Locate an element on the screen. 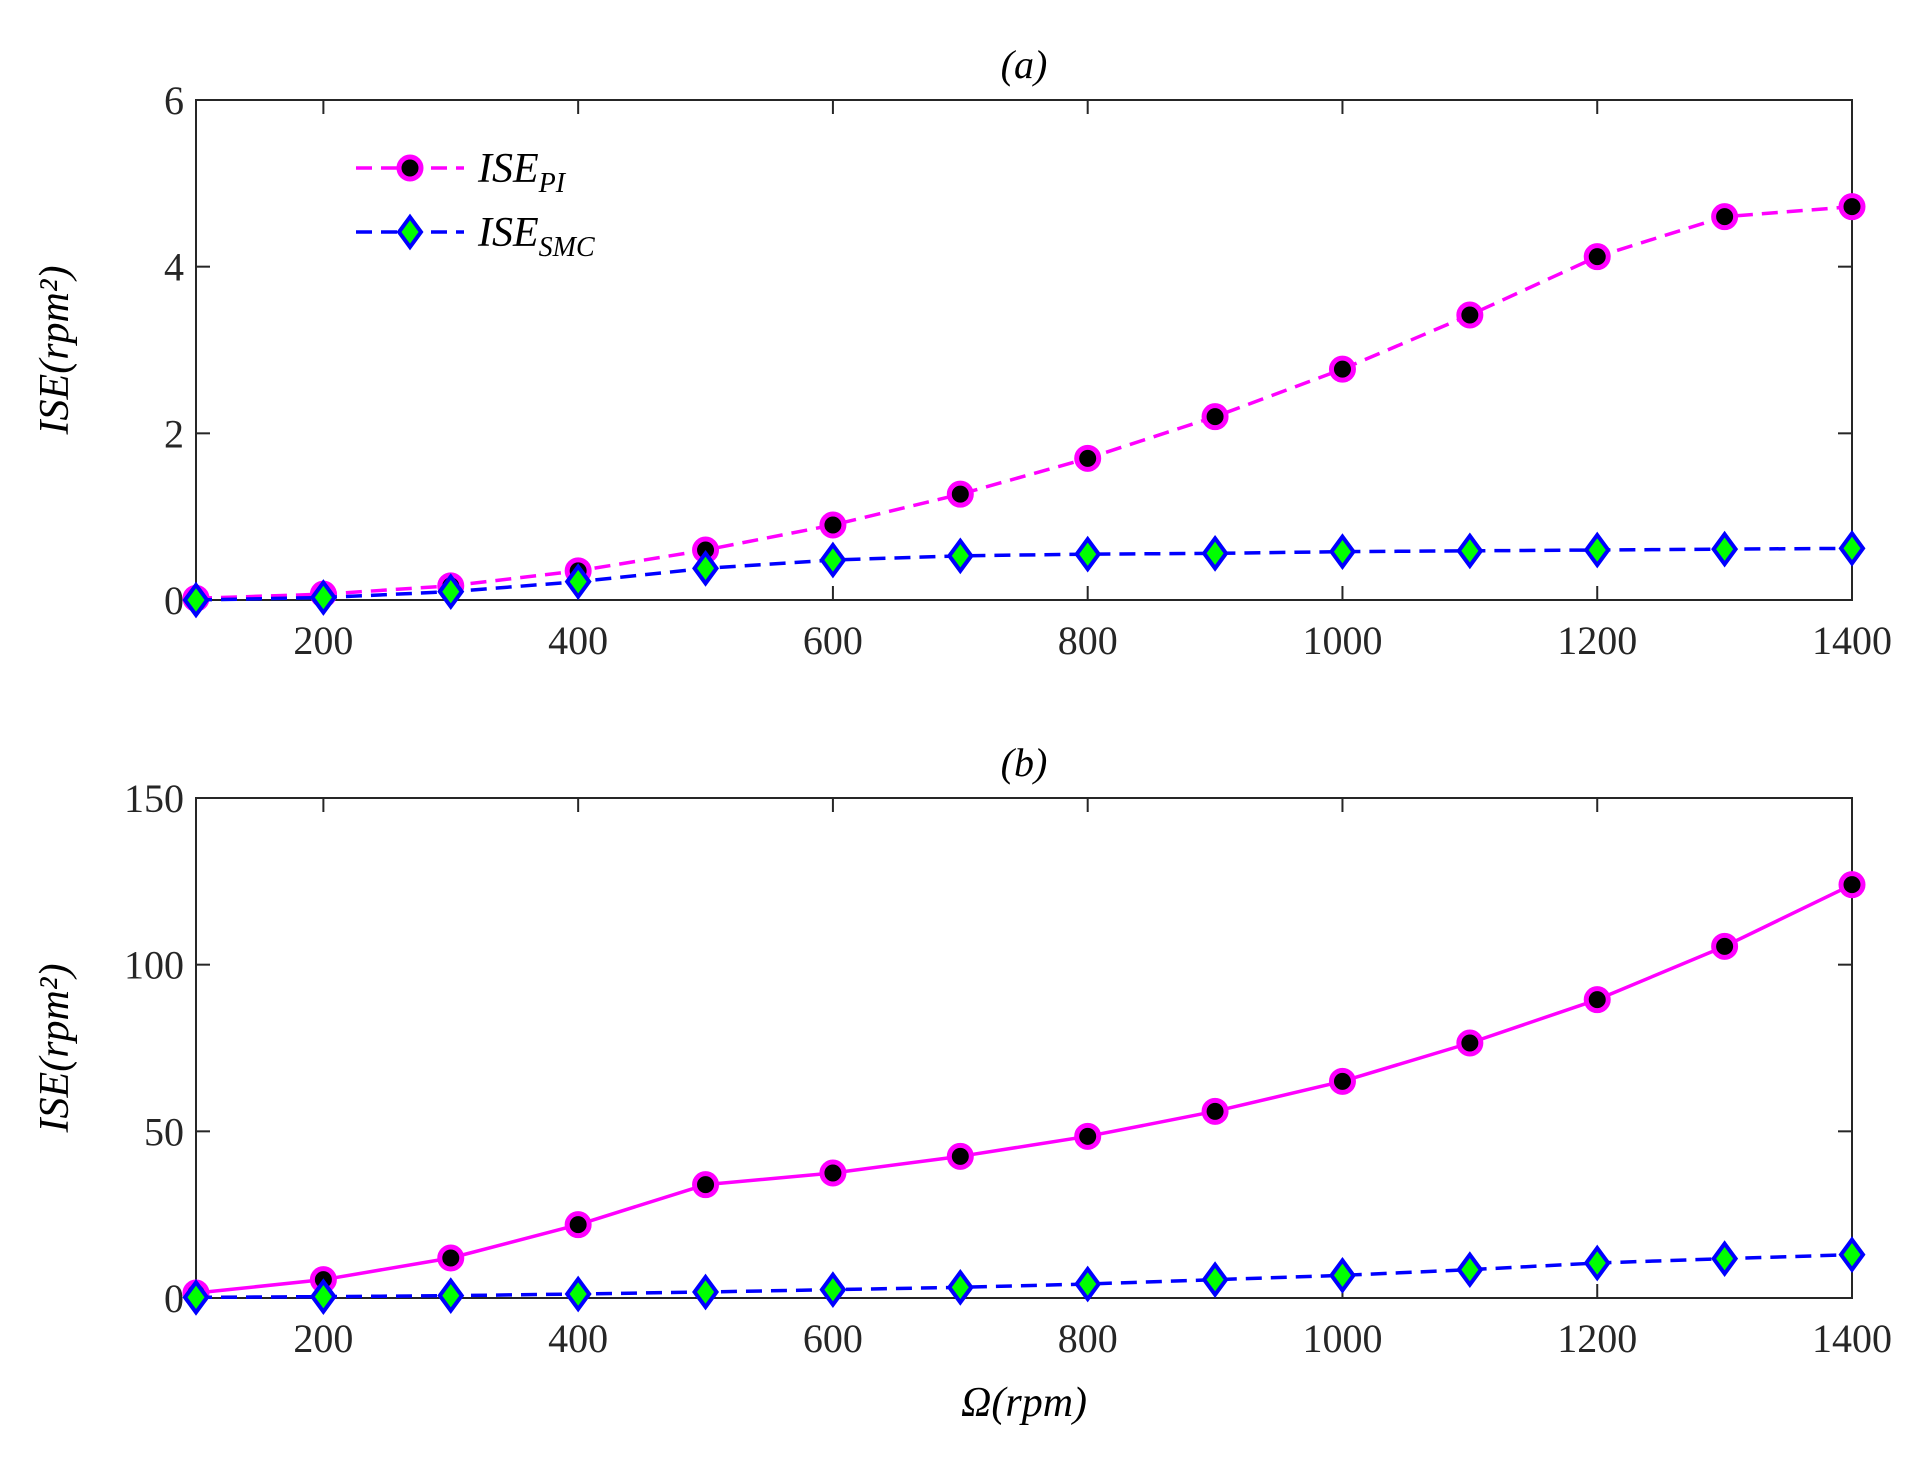 This screenshot has height=1460, width=1918. y-axis-label-b: ISE(rpm²) is located at coordinates (55, 1049).